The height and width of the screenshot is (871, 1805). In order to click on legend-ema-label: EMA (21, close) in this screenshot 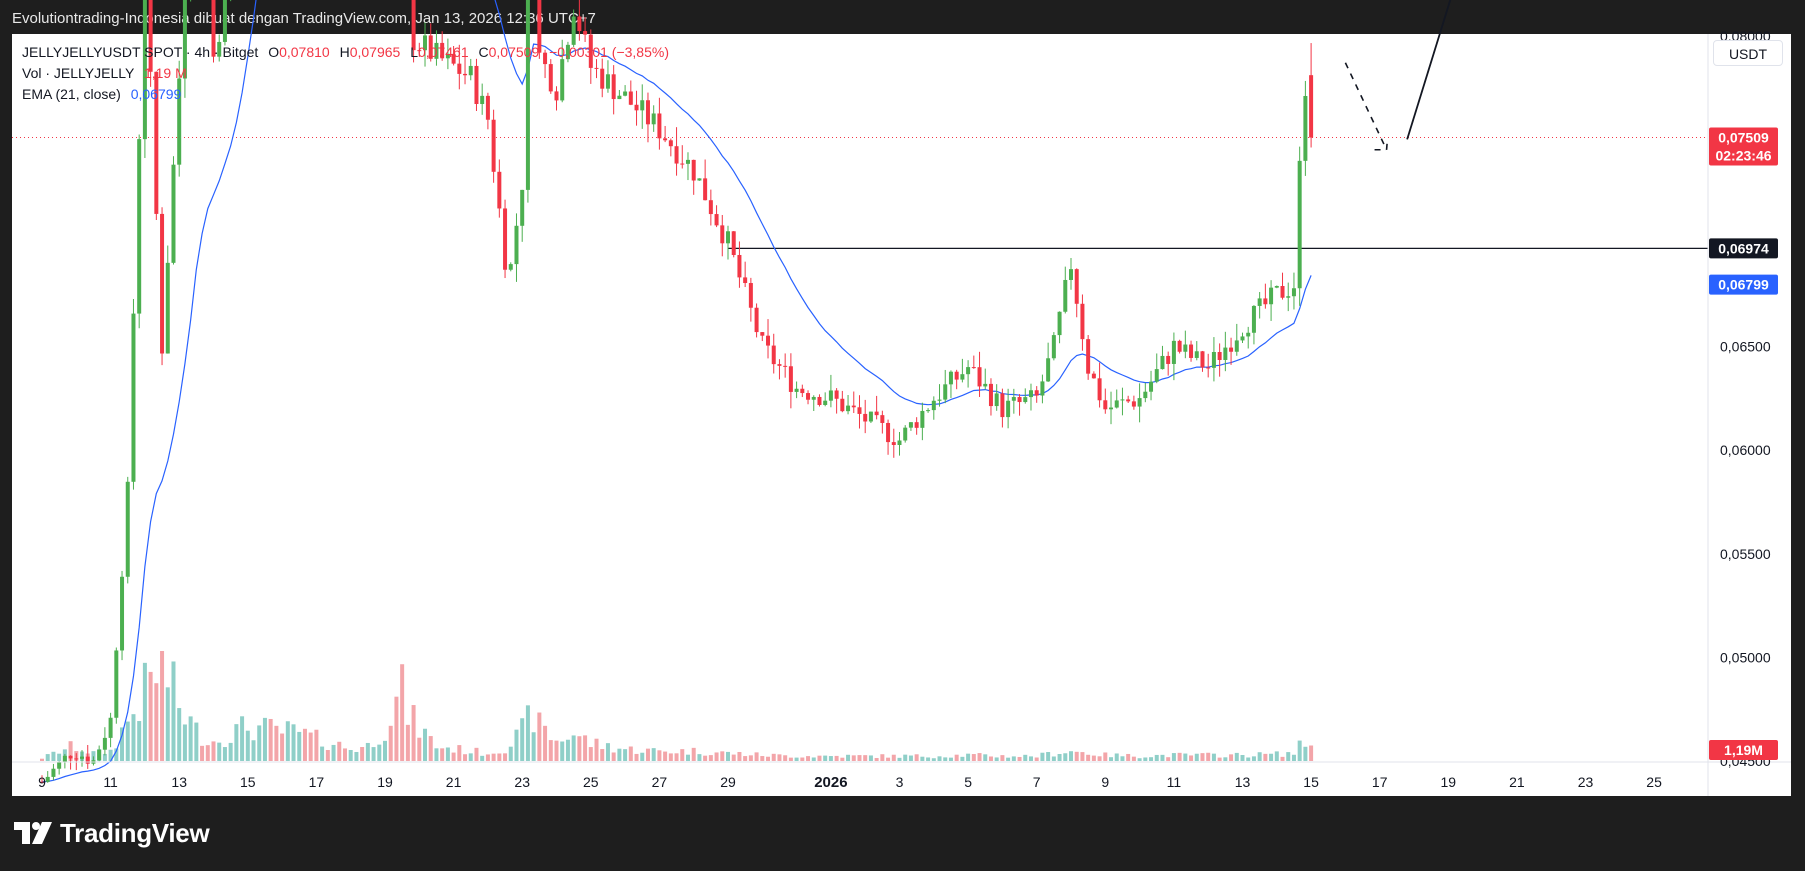, I will do `click(71, 94)`.